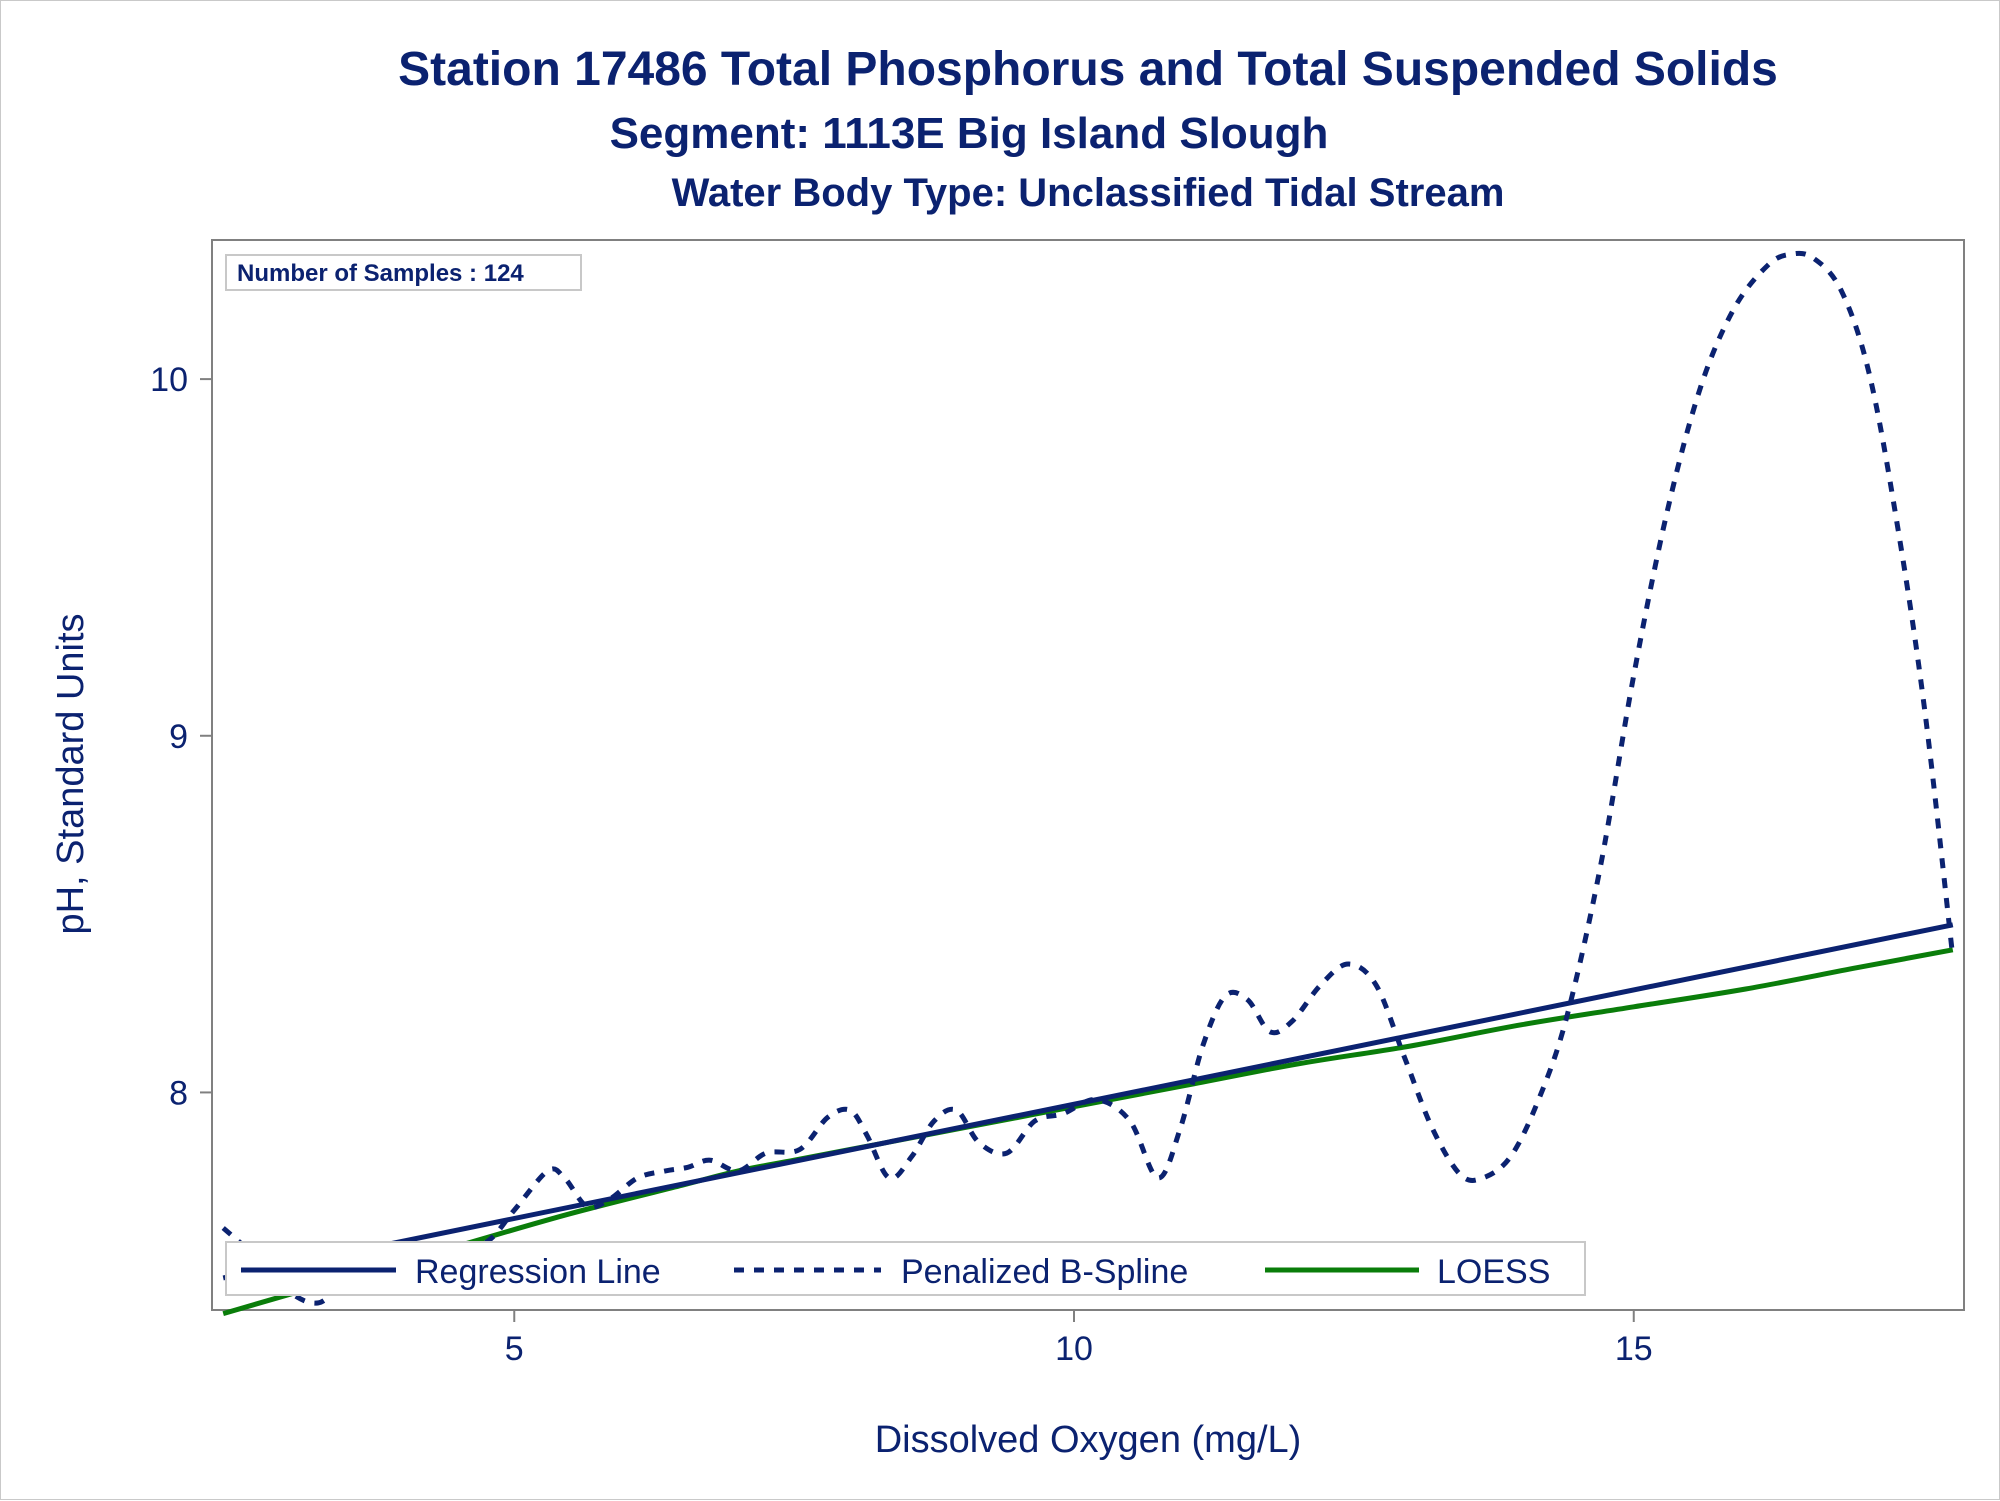 Image resolution: width=2000 pixels, height=1501 pixels. I want to click on y-axis: 8 9 10, so click(181, 736).